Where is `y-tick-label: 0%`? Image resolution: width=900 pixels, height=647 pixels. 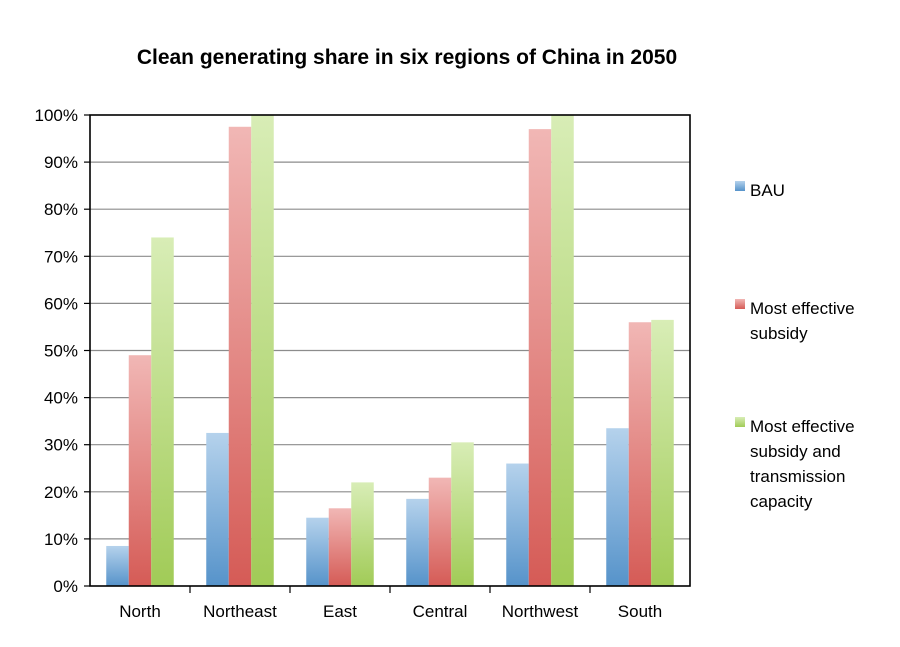
y-tick-label: 0% is located at coordinates (65, 586).